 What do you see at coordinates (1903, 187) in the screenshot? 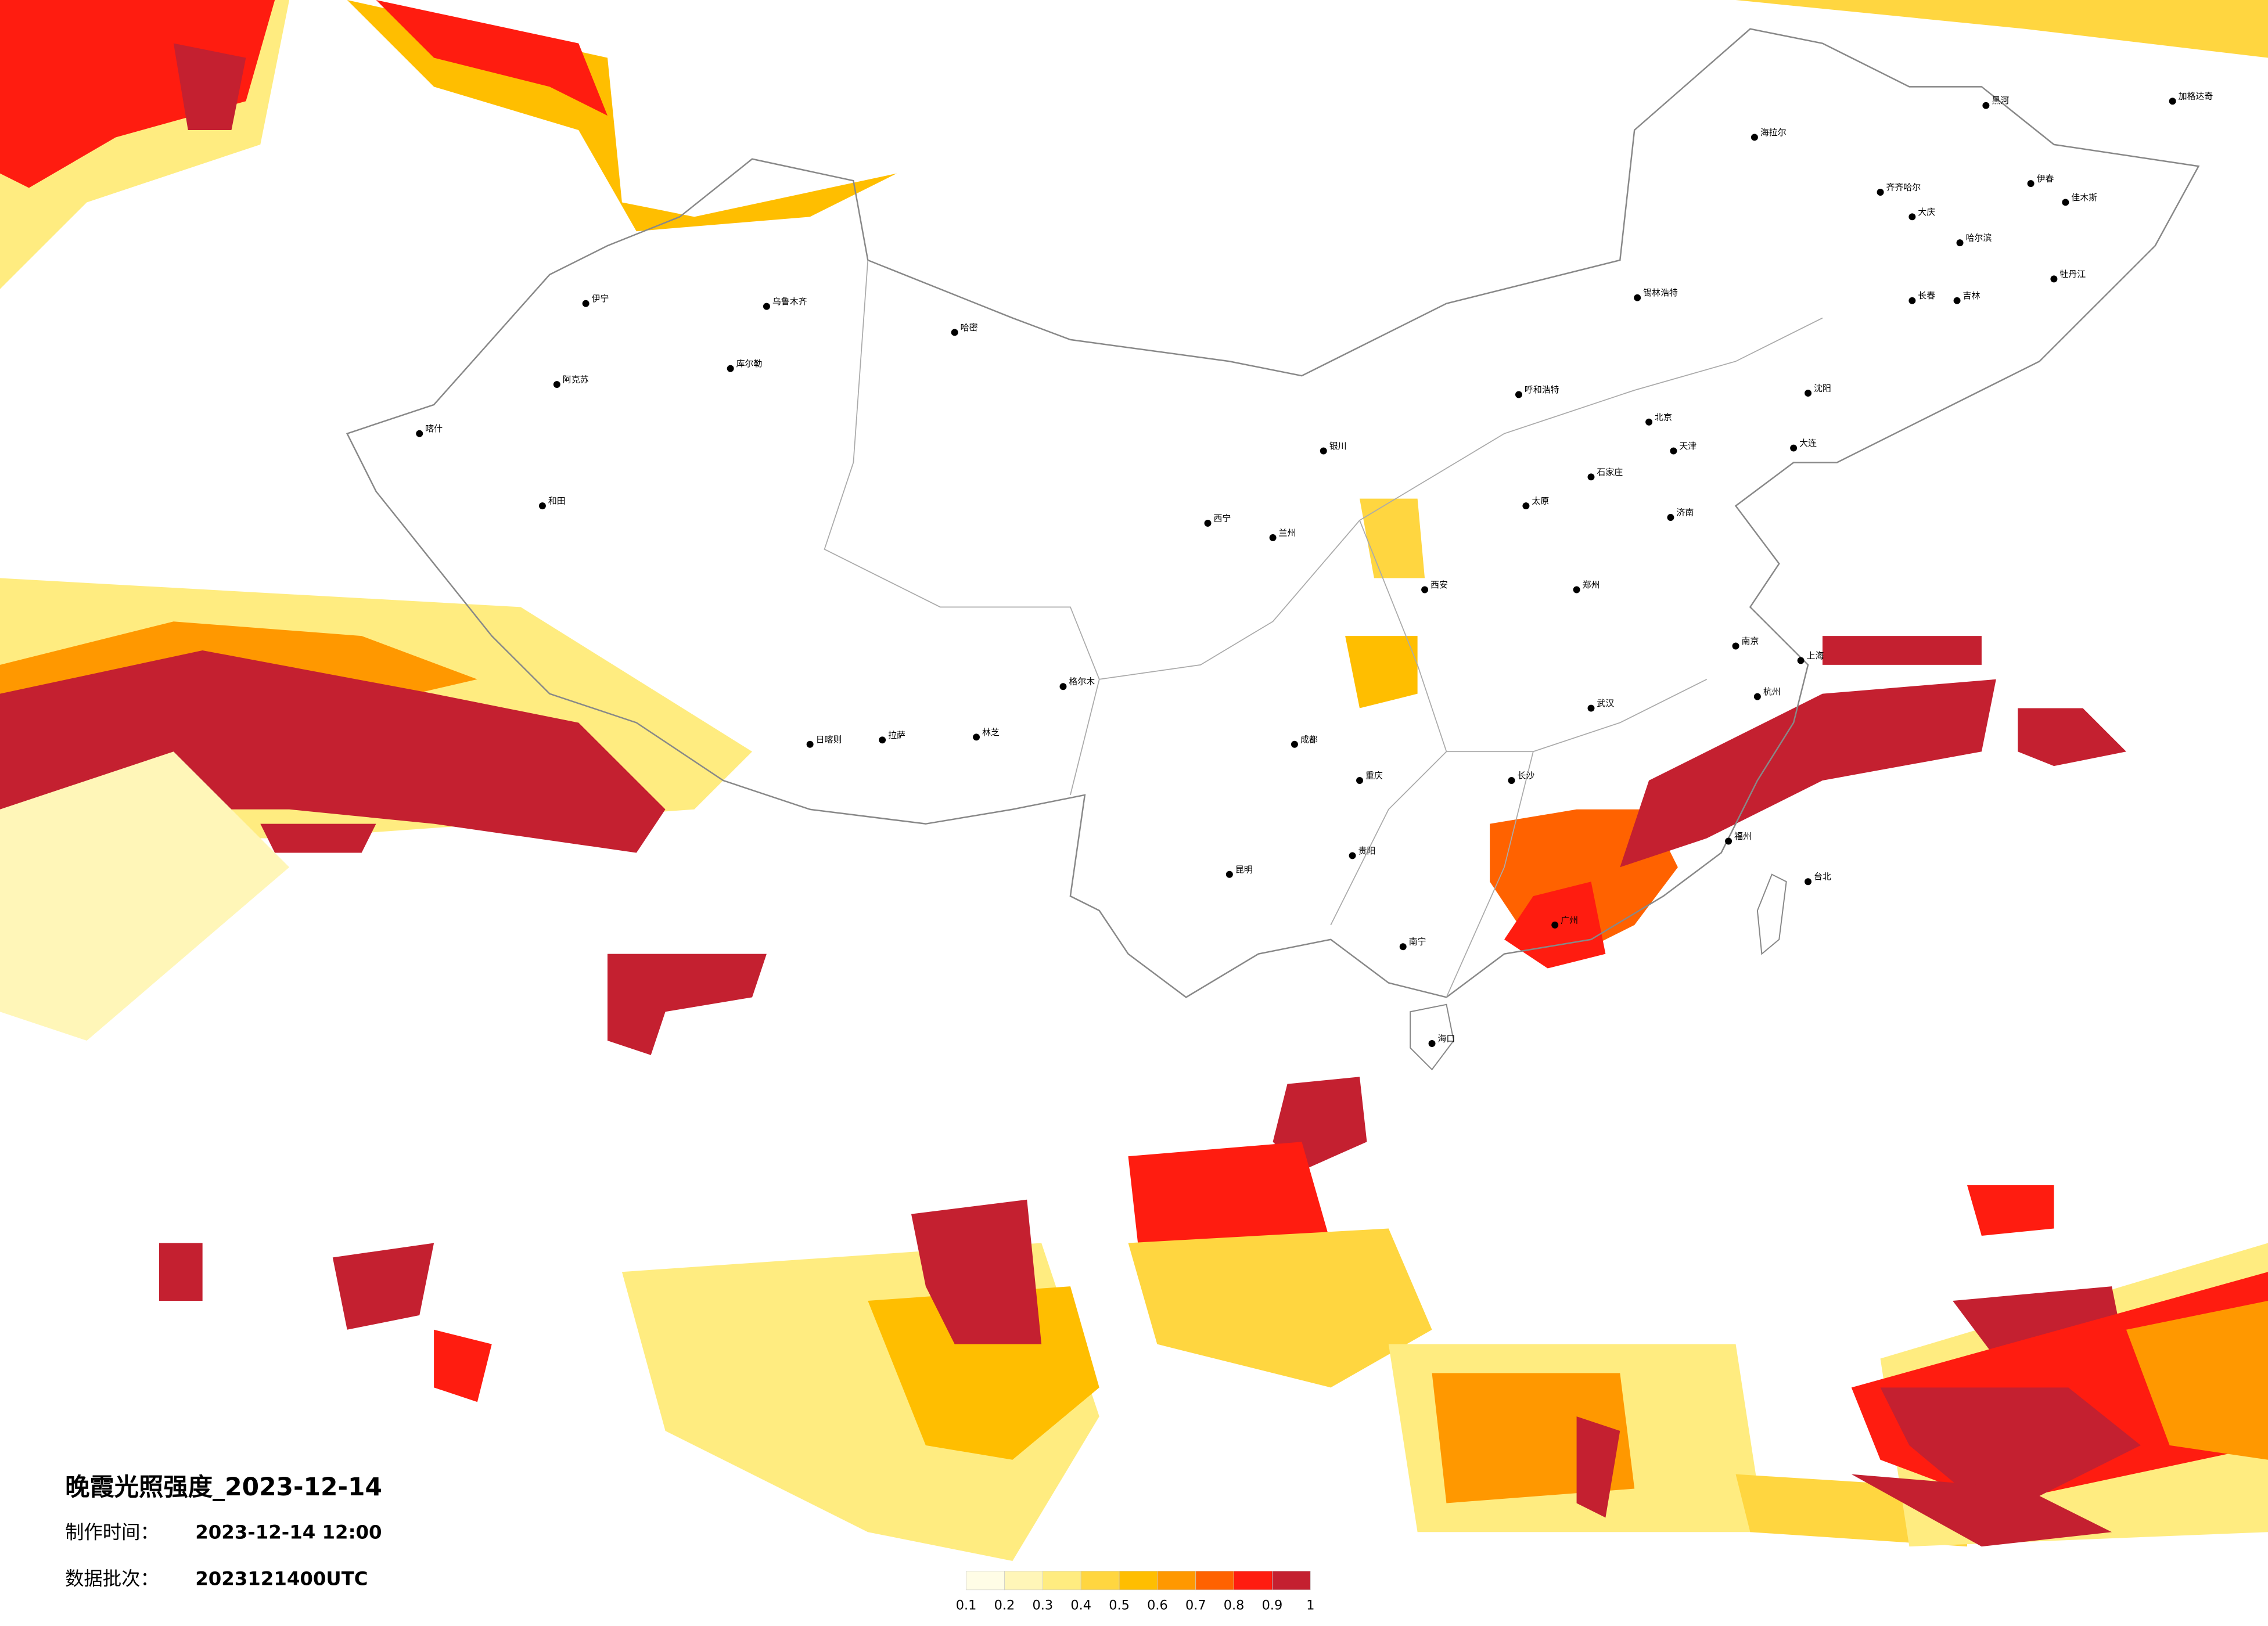
I see `city-label: 齐齐哈尔` at bounding box center [1903, 187].